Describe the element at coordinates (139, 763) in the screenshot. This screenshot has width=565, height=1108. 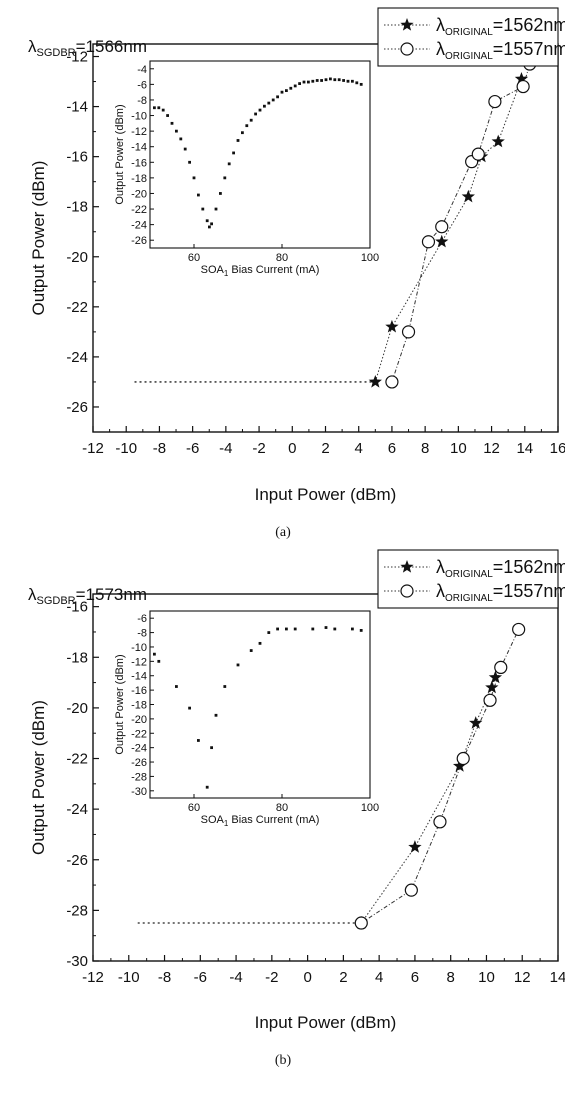
I see `inset-y-tick-label: -26` at that location.